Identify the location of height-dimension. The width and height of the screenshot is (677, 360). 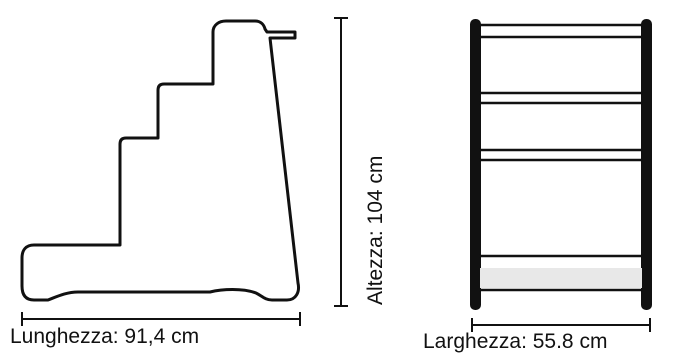
(341, 162).